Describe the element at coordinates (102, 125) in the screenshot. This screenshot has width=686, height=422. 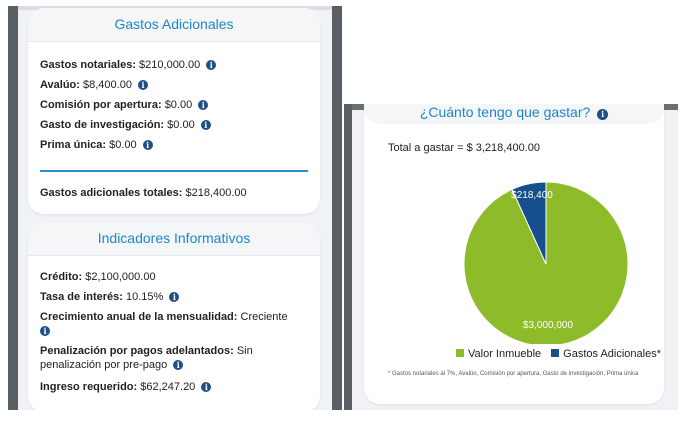
I see `row-label: Gasto de investigación:` at that location.